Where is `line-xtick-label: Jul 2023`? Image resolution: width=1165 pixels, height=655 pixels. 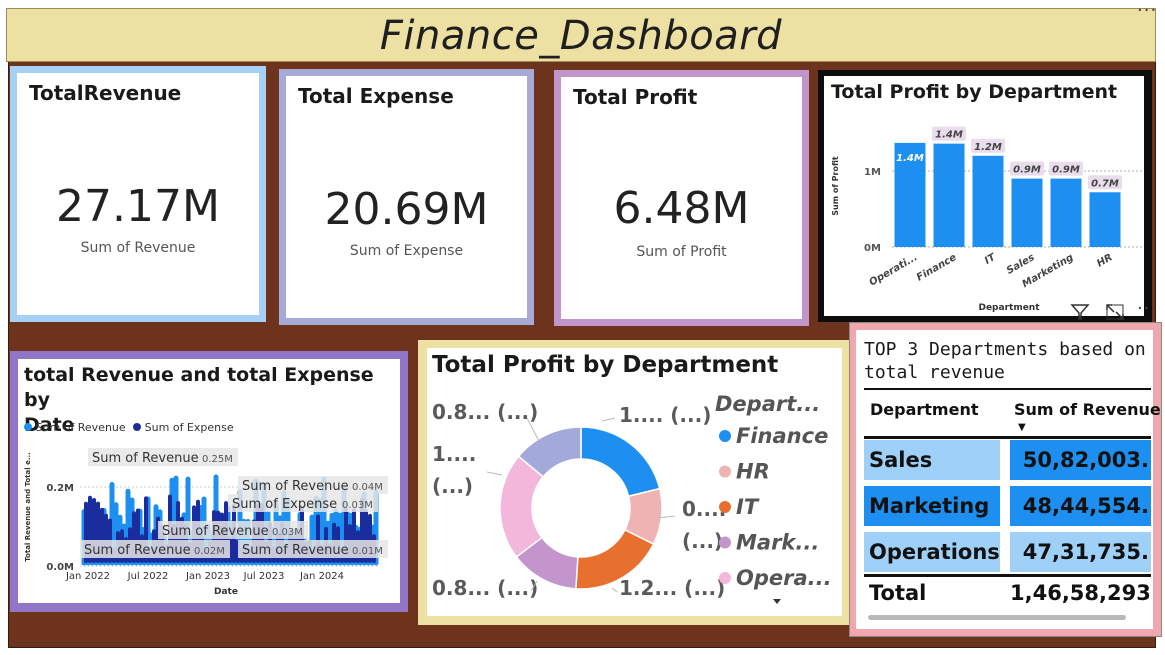
line-xtick-label: Jul 2023 is located at coordinates (264, 576).